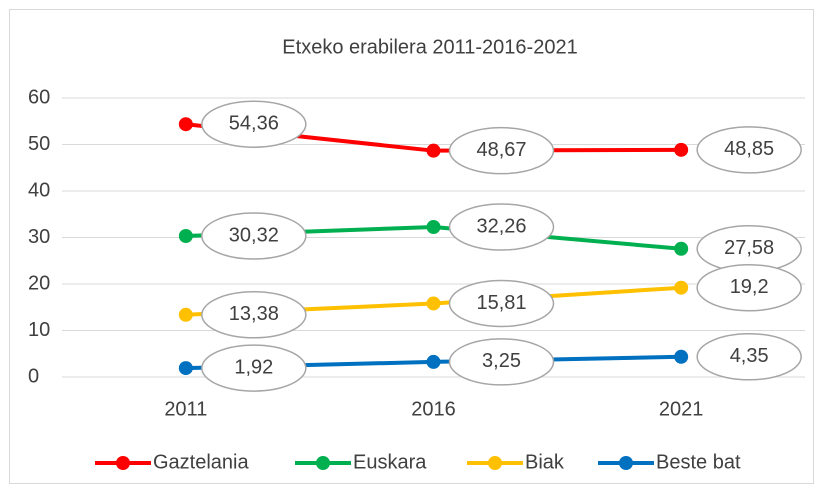  I want to click on y-tick-label: 20, so click(39, 283).